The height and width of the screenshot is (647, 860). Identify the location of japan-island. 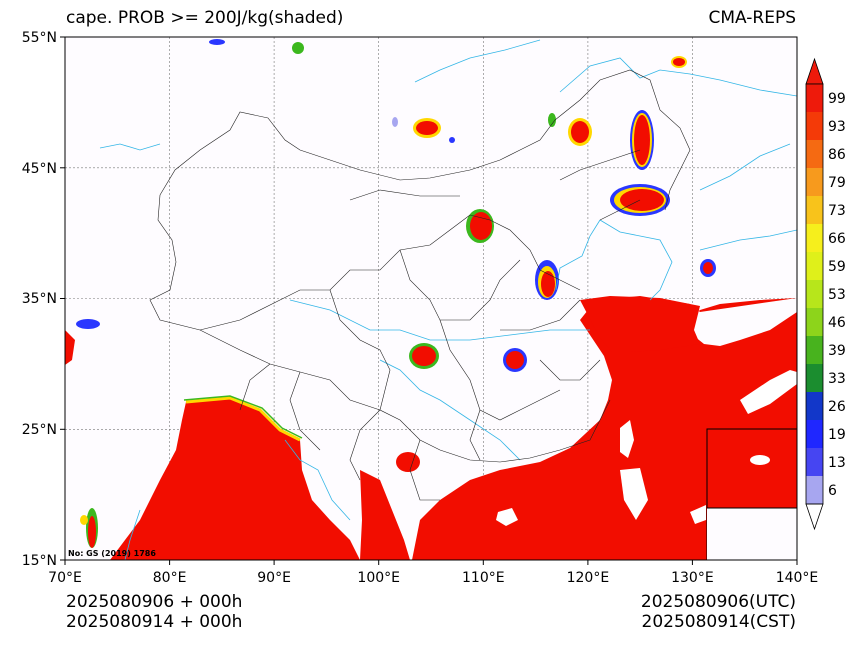
(768, 392).